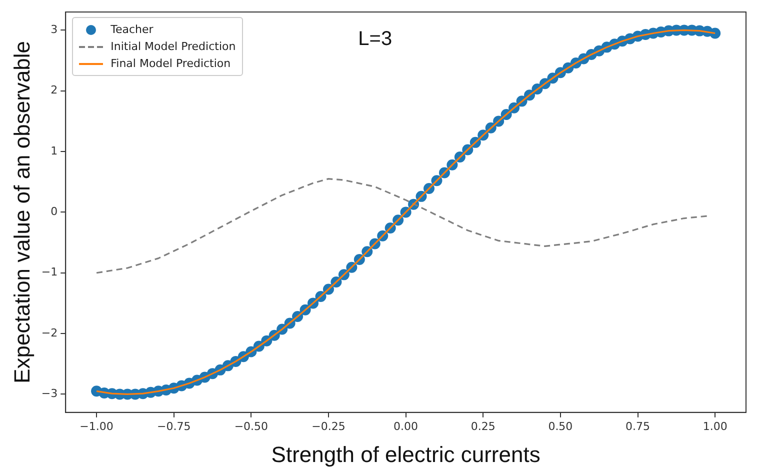  What do you see at coordinates (54, 151) in the screenshot?
I see `y-tick-label: 1` at bounding box center [54, 151].